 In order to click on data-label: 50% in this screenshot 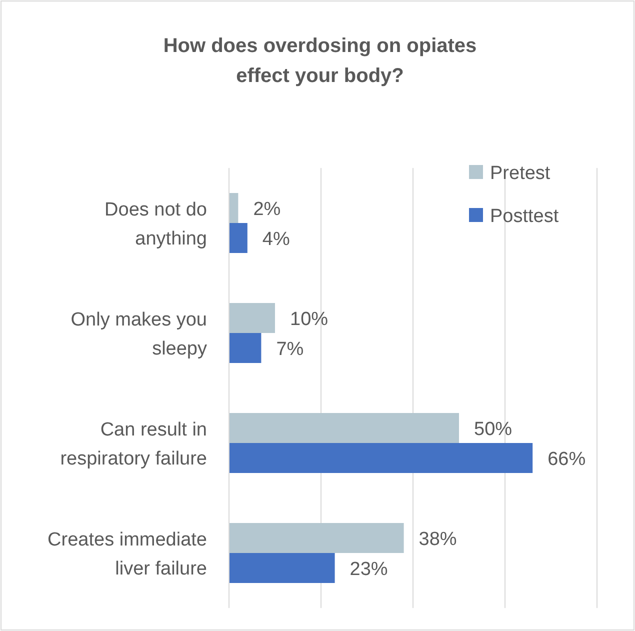, I will do `click(493, 429)`.